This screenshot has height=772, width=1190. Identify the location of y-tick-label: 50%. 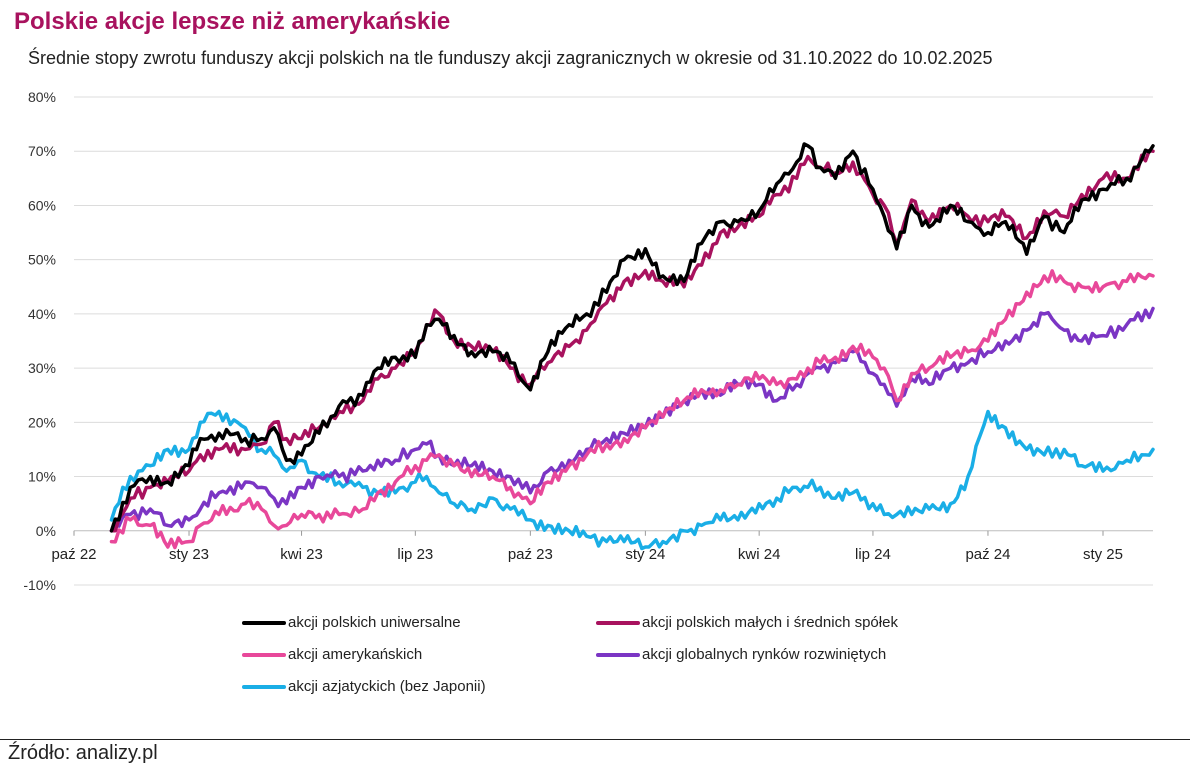
(42, 260).